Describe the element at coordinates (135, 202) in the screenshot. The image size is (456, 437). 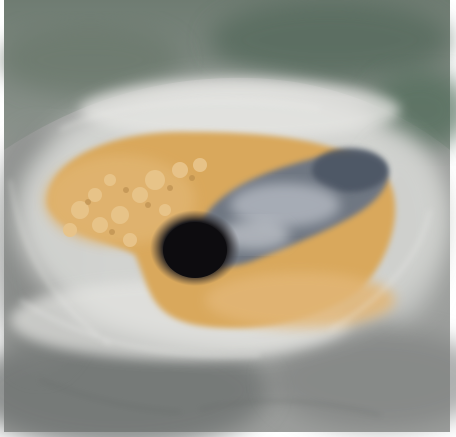
I see `cloud-puffs` at that location.